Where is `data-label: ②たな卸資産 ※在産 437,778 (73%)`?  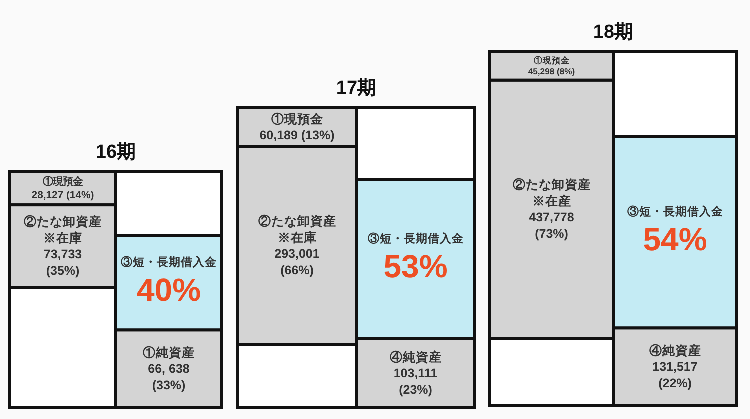 data-label: ②たな卸資産 ※在産 437,778 (73%) is located at coordinates (551, 209).